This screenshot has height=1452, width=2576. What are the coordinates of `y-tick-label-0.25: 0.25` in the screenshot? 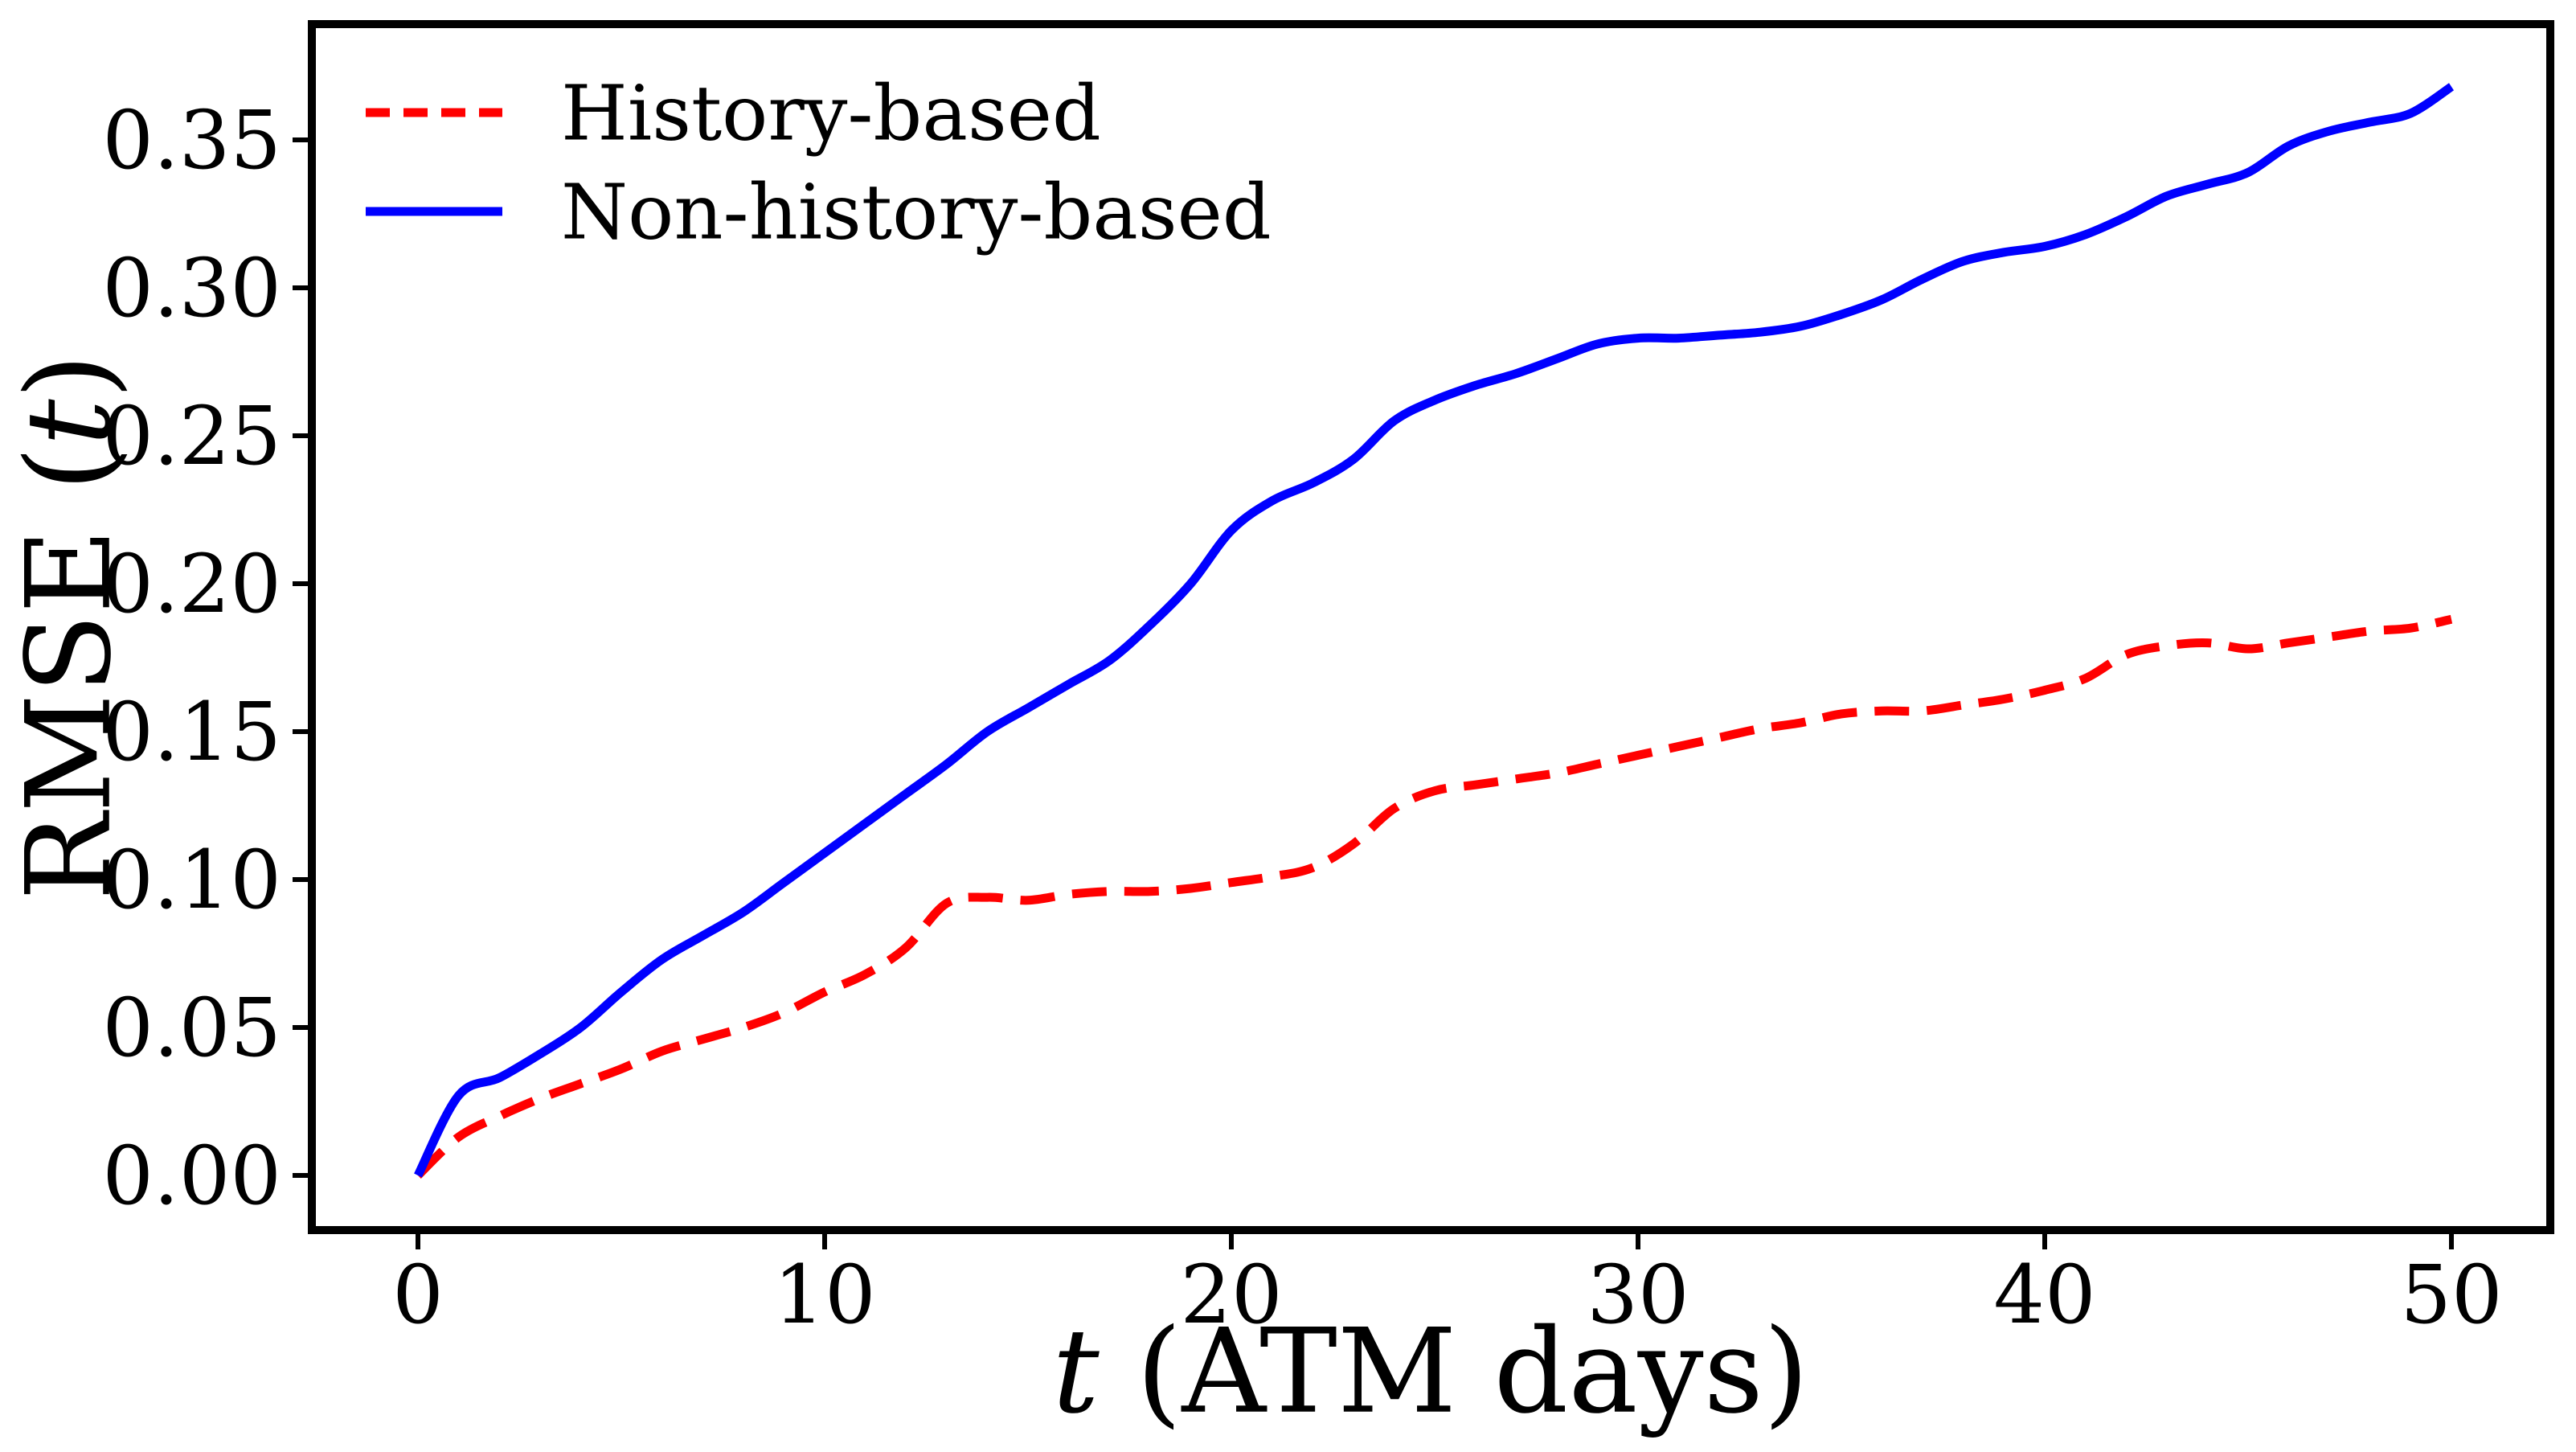 It's located at (191, 436).